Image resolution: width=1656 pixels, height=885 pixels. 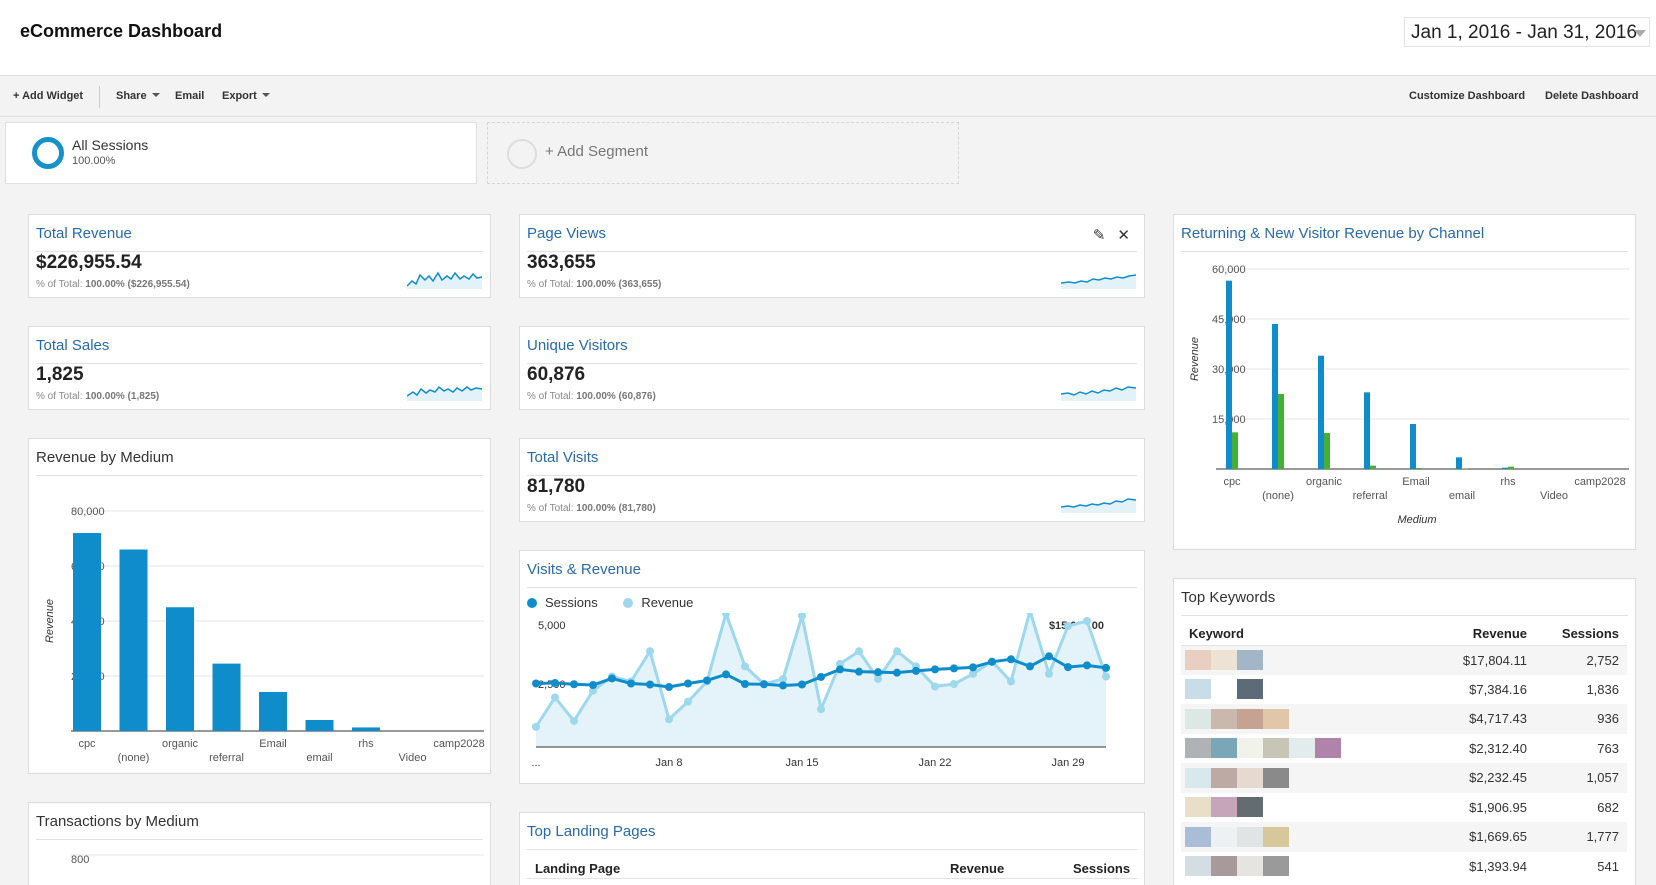 What do you see at coordinates (1592, 96) in the screenshot?
I see `delete-dashboard-button: Delete Dashboard` at bounding box center [1592, 96].